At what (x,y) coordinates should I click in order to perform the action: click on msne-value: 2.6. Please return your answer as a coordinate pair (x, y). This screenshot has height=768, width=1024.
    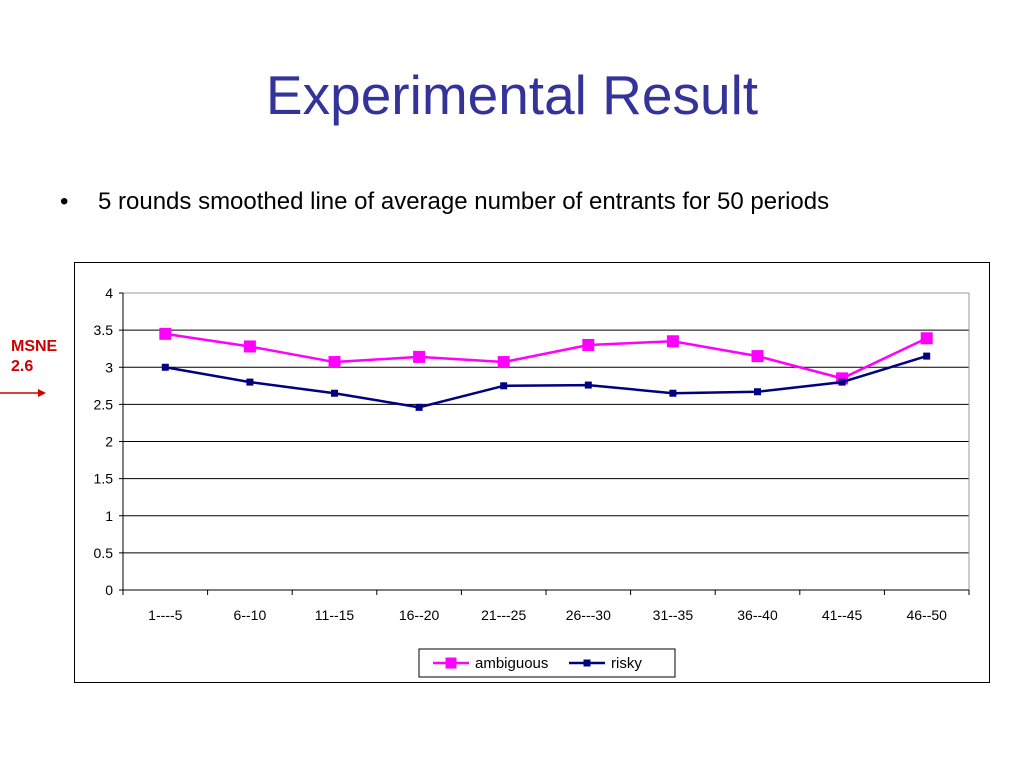
    Looking at the image, I should click on (22, 366).